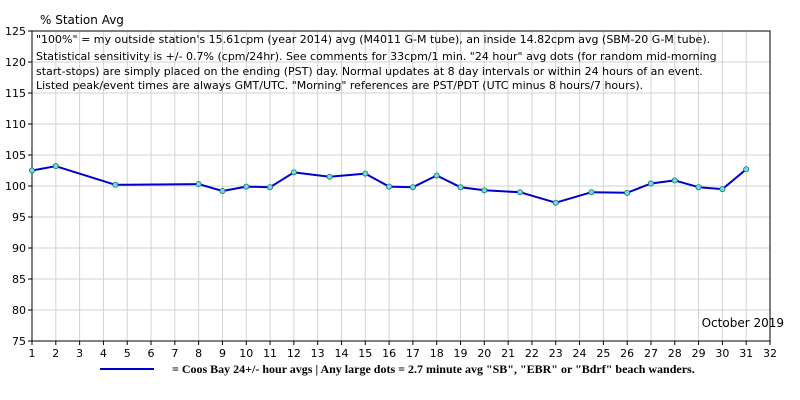 The height and width of the screenshot is (400, 800). What do you see at coordinates (294, 353) in the screenshot?
I see `x-tick-label: 12` at bounding box center [294, 353].